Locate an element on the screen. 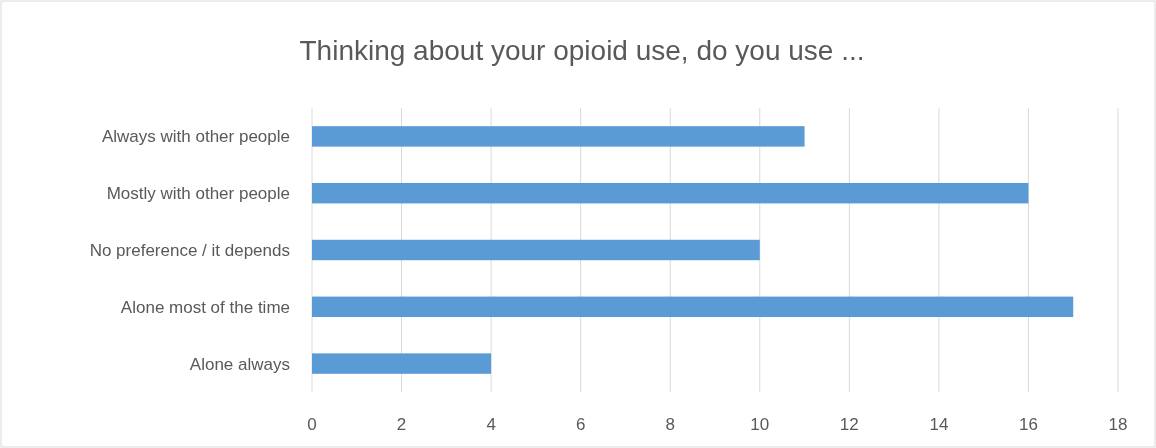 This screenshot has height=448, width=1156. x-tick-label: 8 is located at coordinates (670, 424).